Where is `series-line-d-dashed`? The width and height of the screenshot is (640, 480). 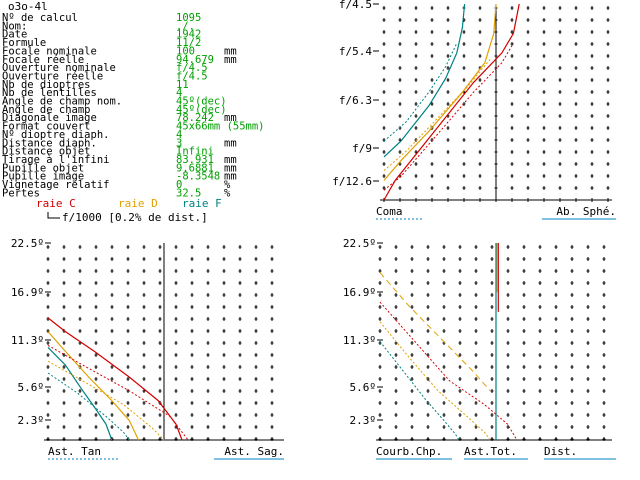
series-line-d-dashed is located at coordinates (106, 400).